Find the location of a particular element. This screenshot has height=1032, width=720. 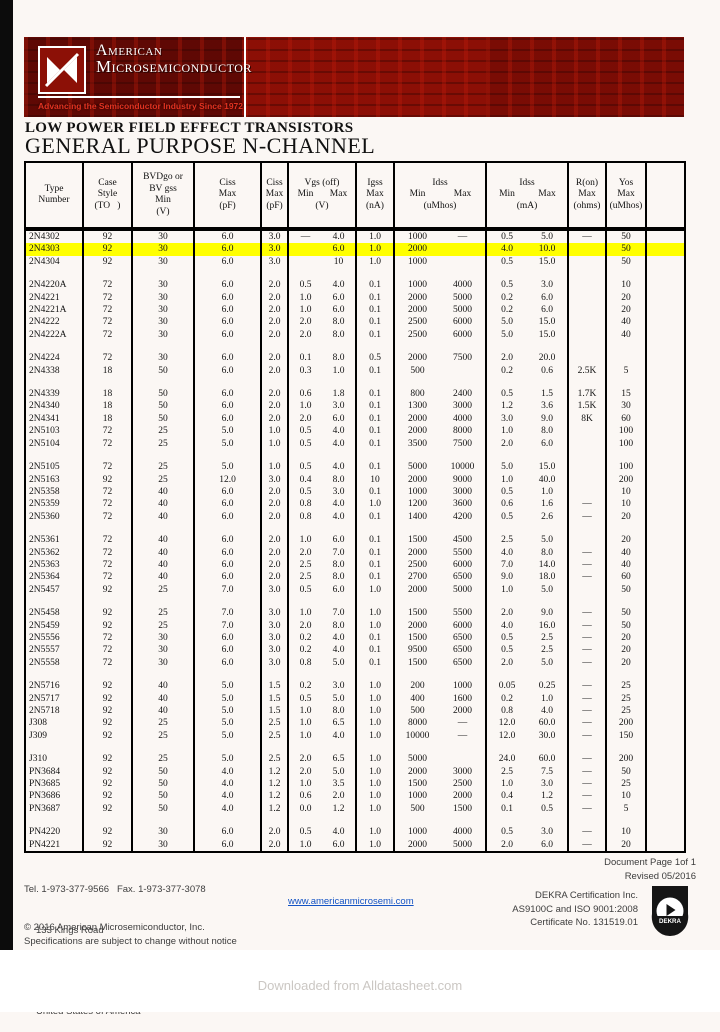

idss-ma-cell: 2.0 6.0 is located at coordinates (527, 845).